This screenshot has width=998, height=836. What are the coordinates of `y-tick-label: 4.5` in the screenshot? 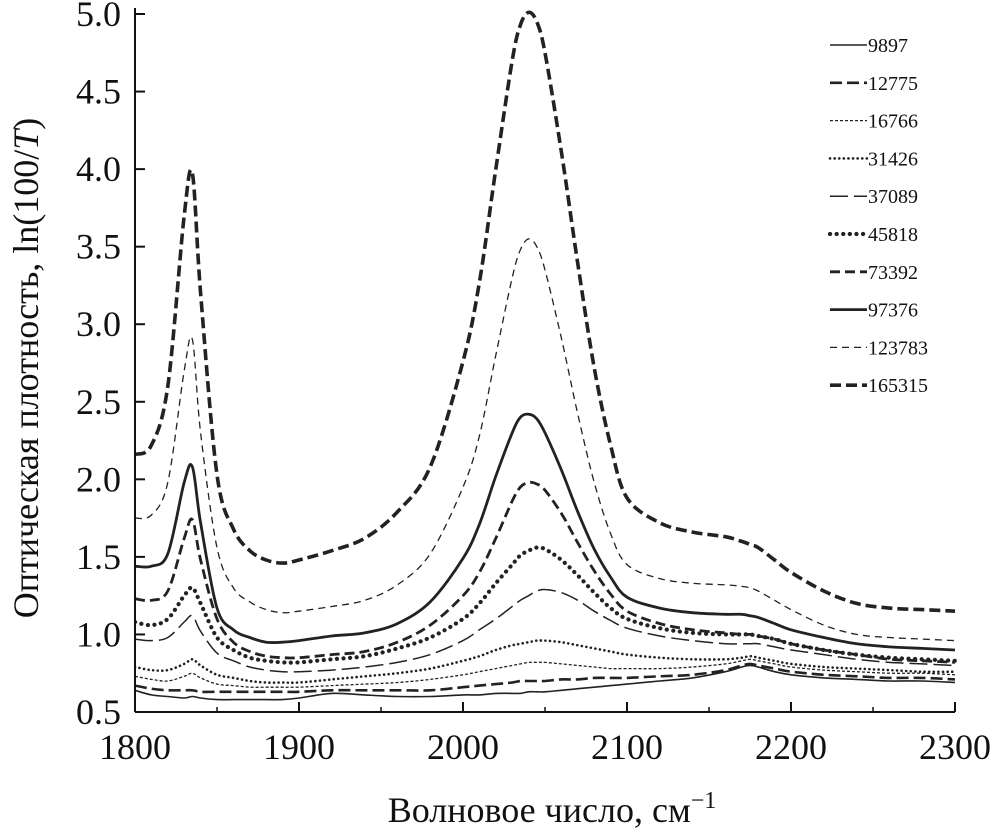 It's located at (98, 92).